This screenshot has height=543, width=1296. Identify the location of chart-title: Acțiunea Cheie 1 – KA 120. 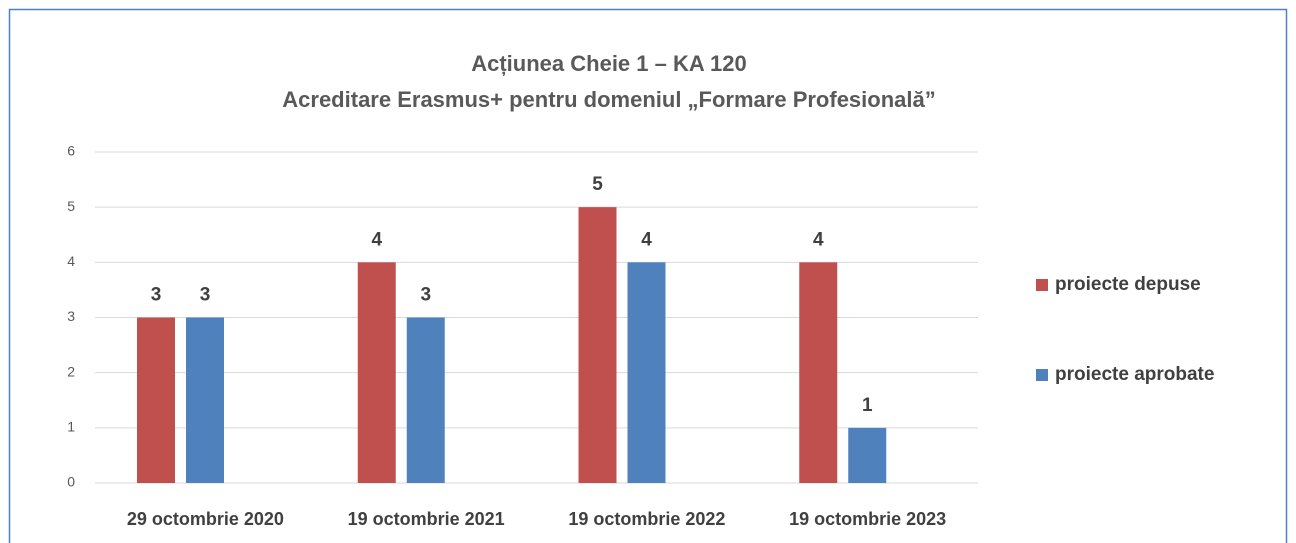
(609, 63).